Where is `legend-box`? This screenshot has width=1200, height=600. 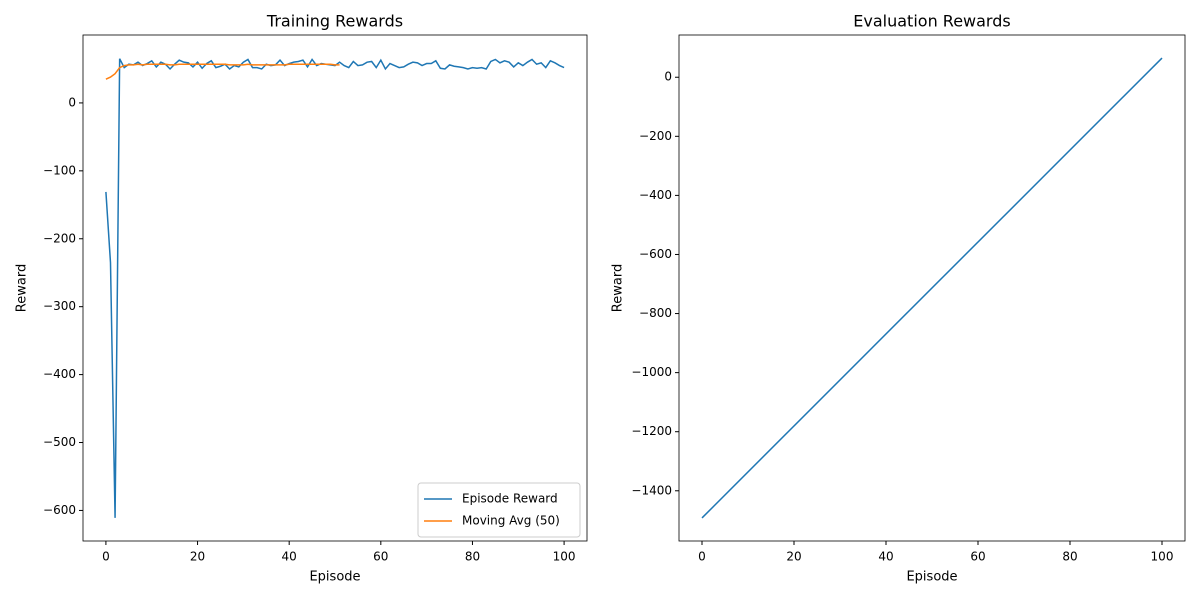 legend-box is located at coordinates (499, 510).